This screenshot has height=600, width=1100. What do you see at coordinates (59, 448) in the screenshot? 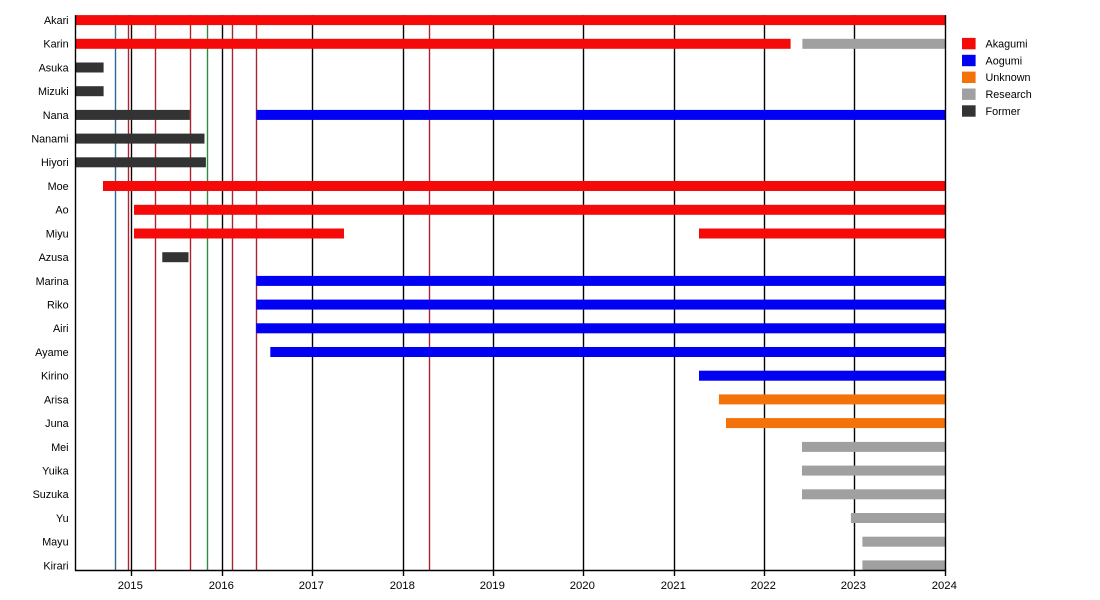
I see `svg-text: Mei` at bounding box center [59, 448].